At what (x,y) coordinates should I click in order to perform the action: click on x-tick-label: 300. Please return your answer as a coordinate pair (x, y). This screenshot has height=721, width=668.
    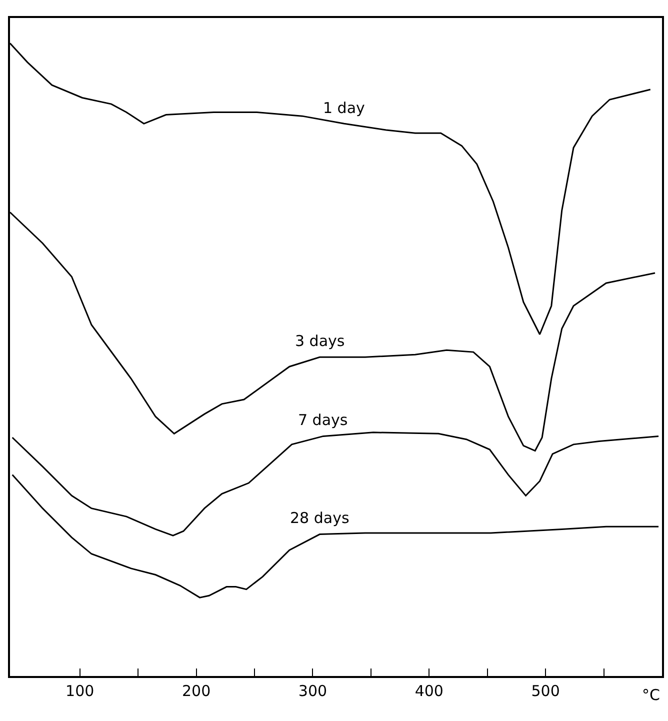
    Looking at the image, I should click on (313, 691).